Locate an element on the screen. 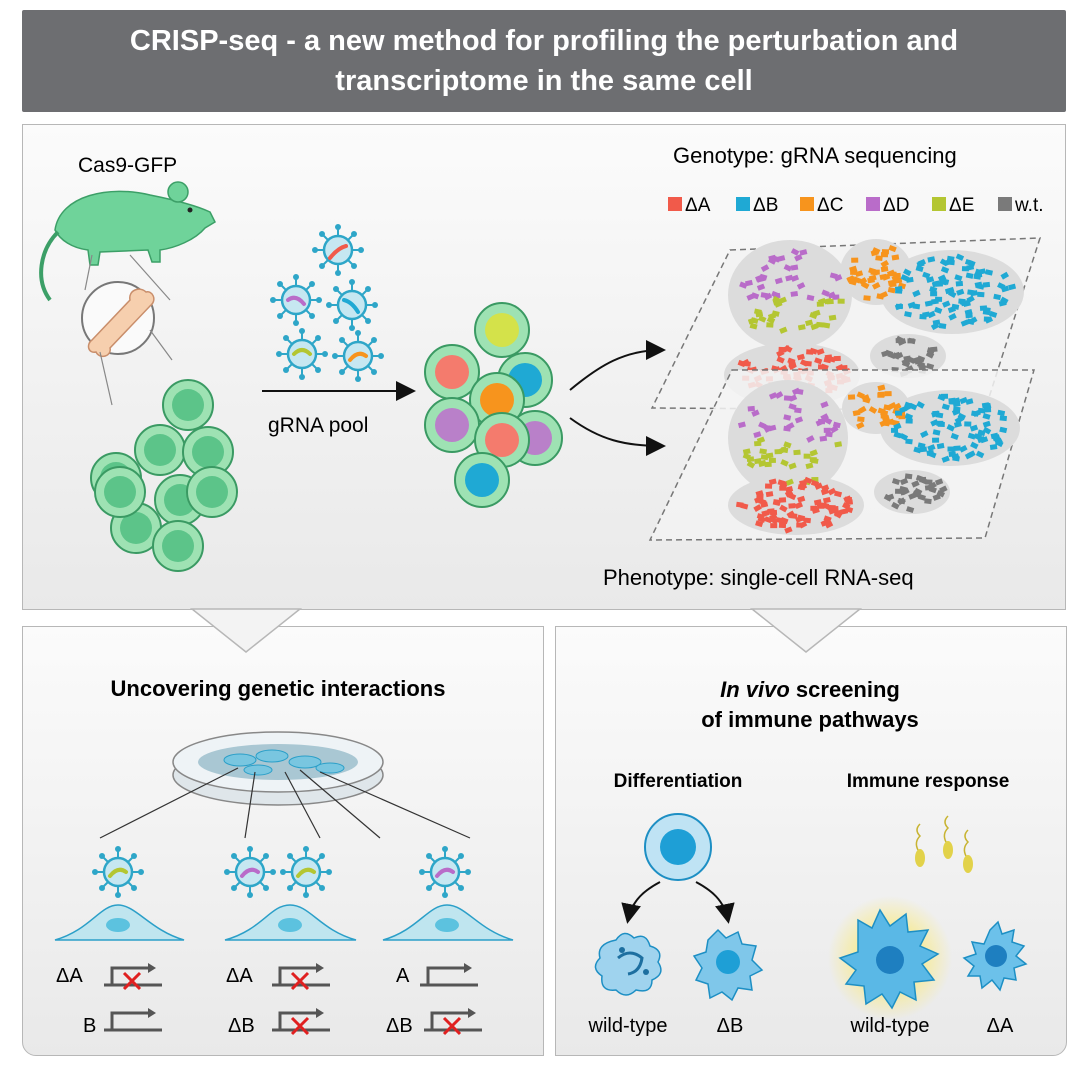 This screenshot has height=1068, width=1086. phenotype-plane is located at coordinates (841, 455).